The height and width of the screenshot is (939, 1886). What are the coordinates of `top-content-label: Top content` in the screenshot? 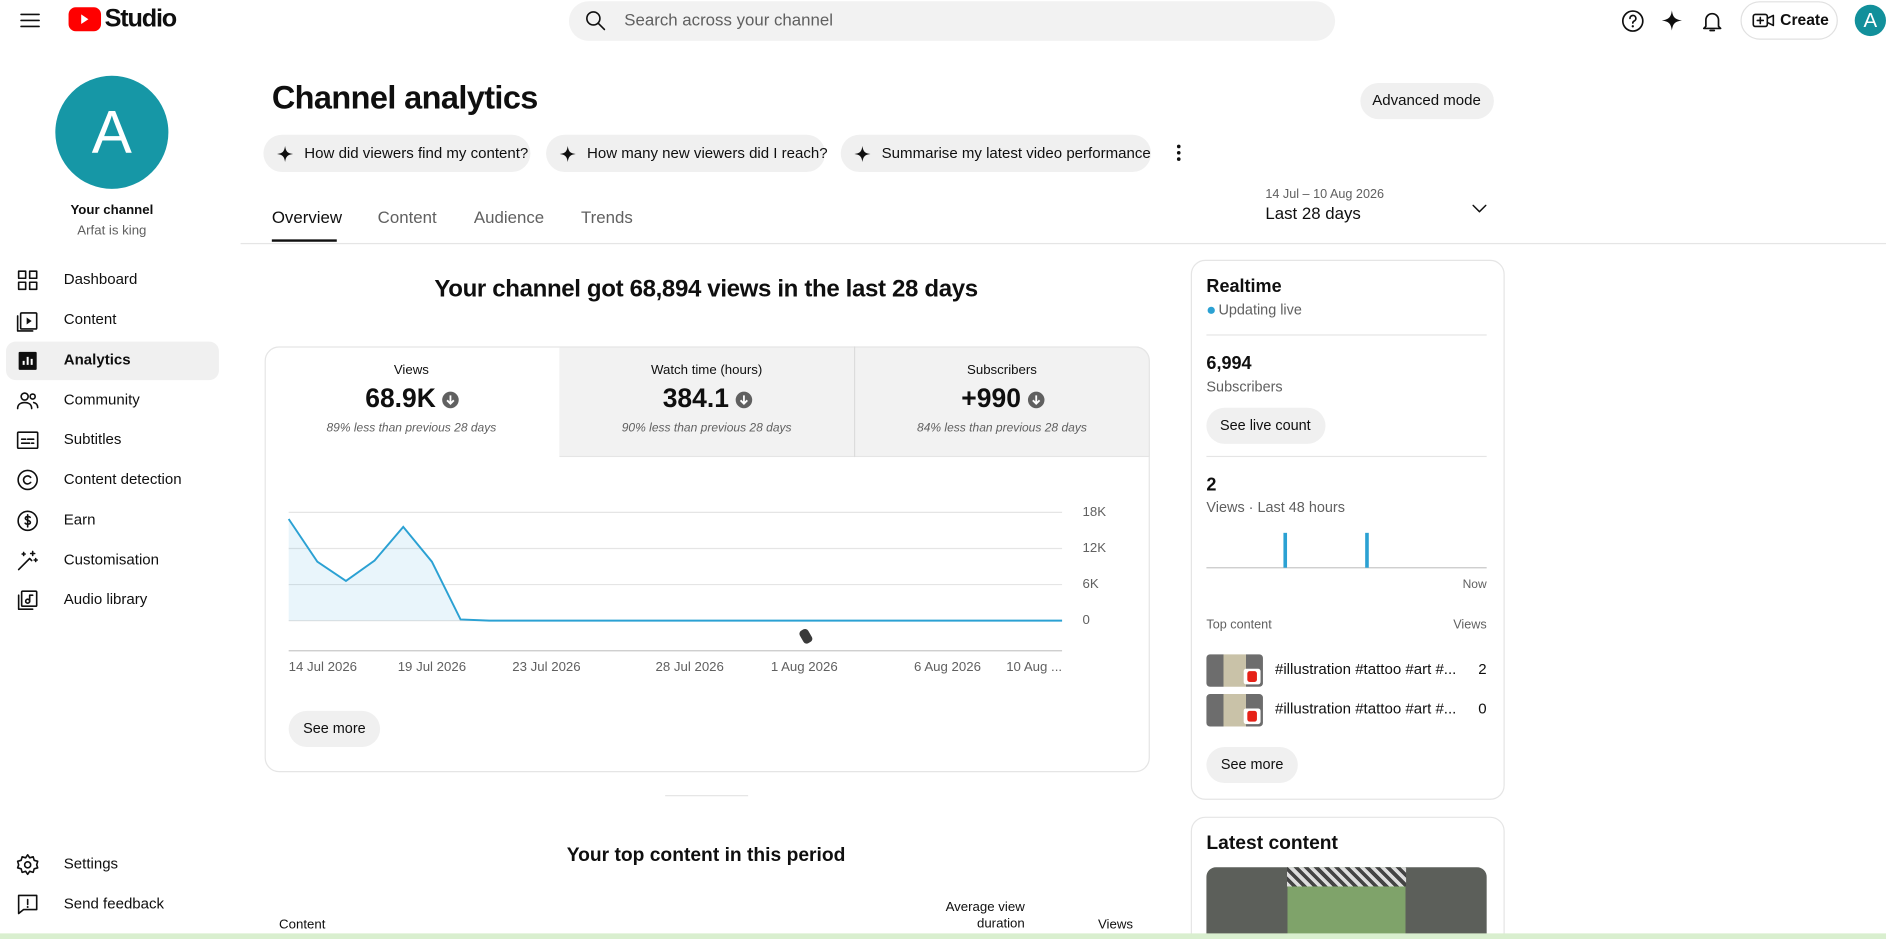 It's located at (1239, 624).